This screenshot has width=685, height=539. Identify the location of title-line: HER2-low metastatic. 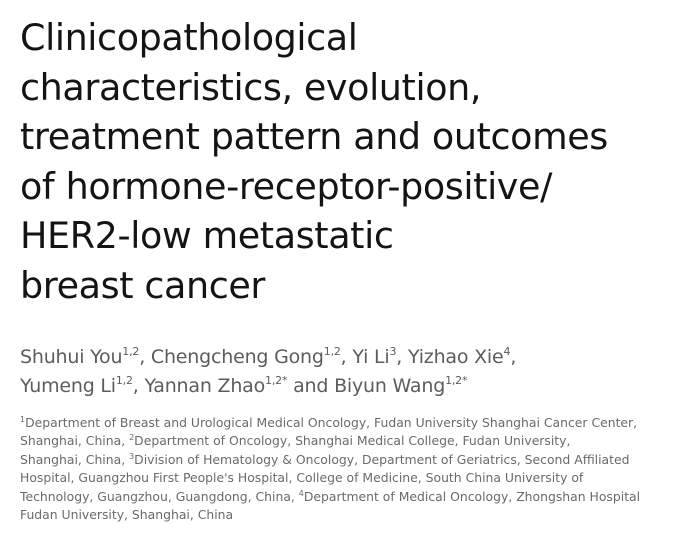
(207, 235).